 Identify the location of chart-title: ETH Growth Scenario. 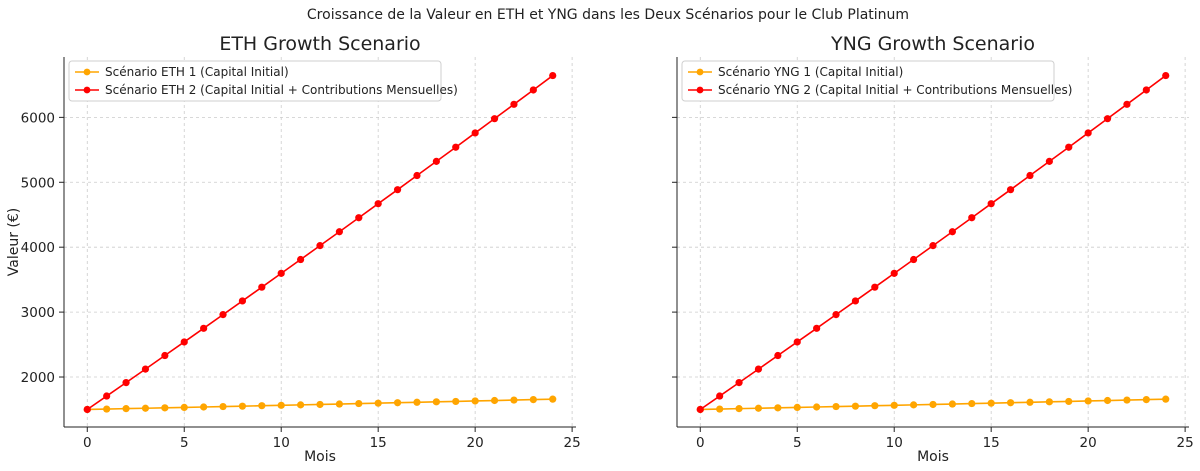
(319, 44).